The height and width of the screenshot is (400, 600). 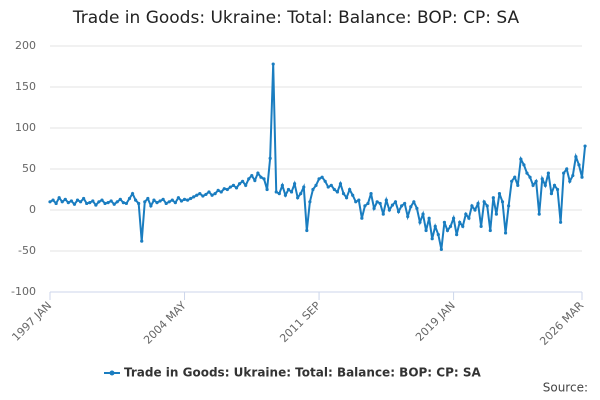 I want to click on x-tick-label: 2019 JAN, so click(x=435, y=321).